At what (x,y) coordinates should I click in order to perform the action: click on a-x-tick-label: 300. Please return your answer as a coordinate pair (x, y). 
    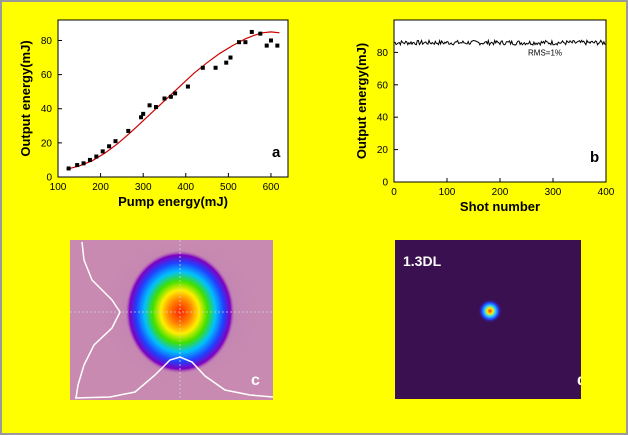
    Looking at the image, I should click on (143, 187).